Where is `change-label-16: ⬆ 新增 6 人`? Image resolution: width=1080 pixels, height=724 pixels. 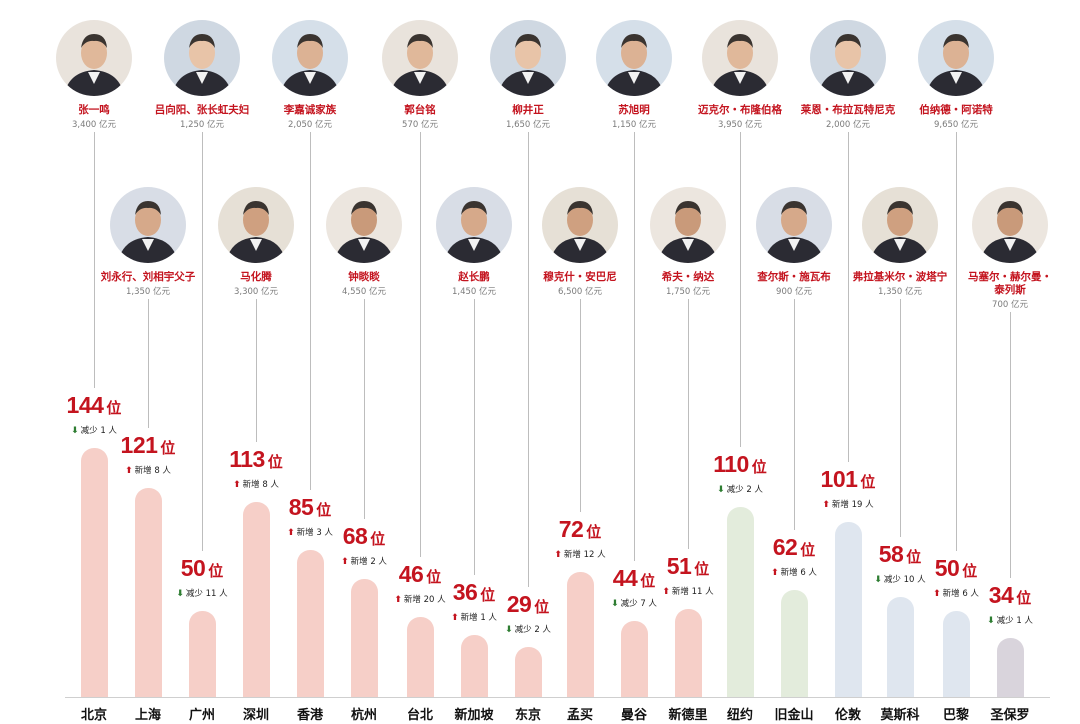 change-label-16: ⬆ 新增 6 人 is located at coordinates (956, 593).